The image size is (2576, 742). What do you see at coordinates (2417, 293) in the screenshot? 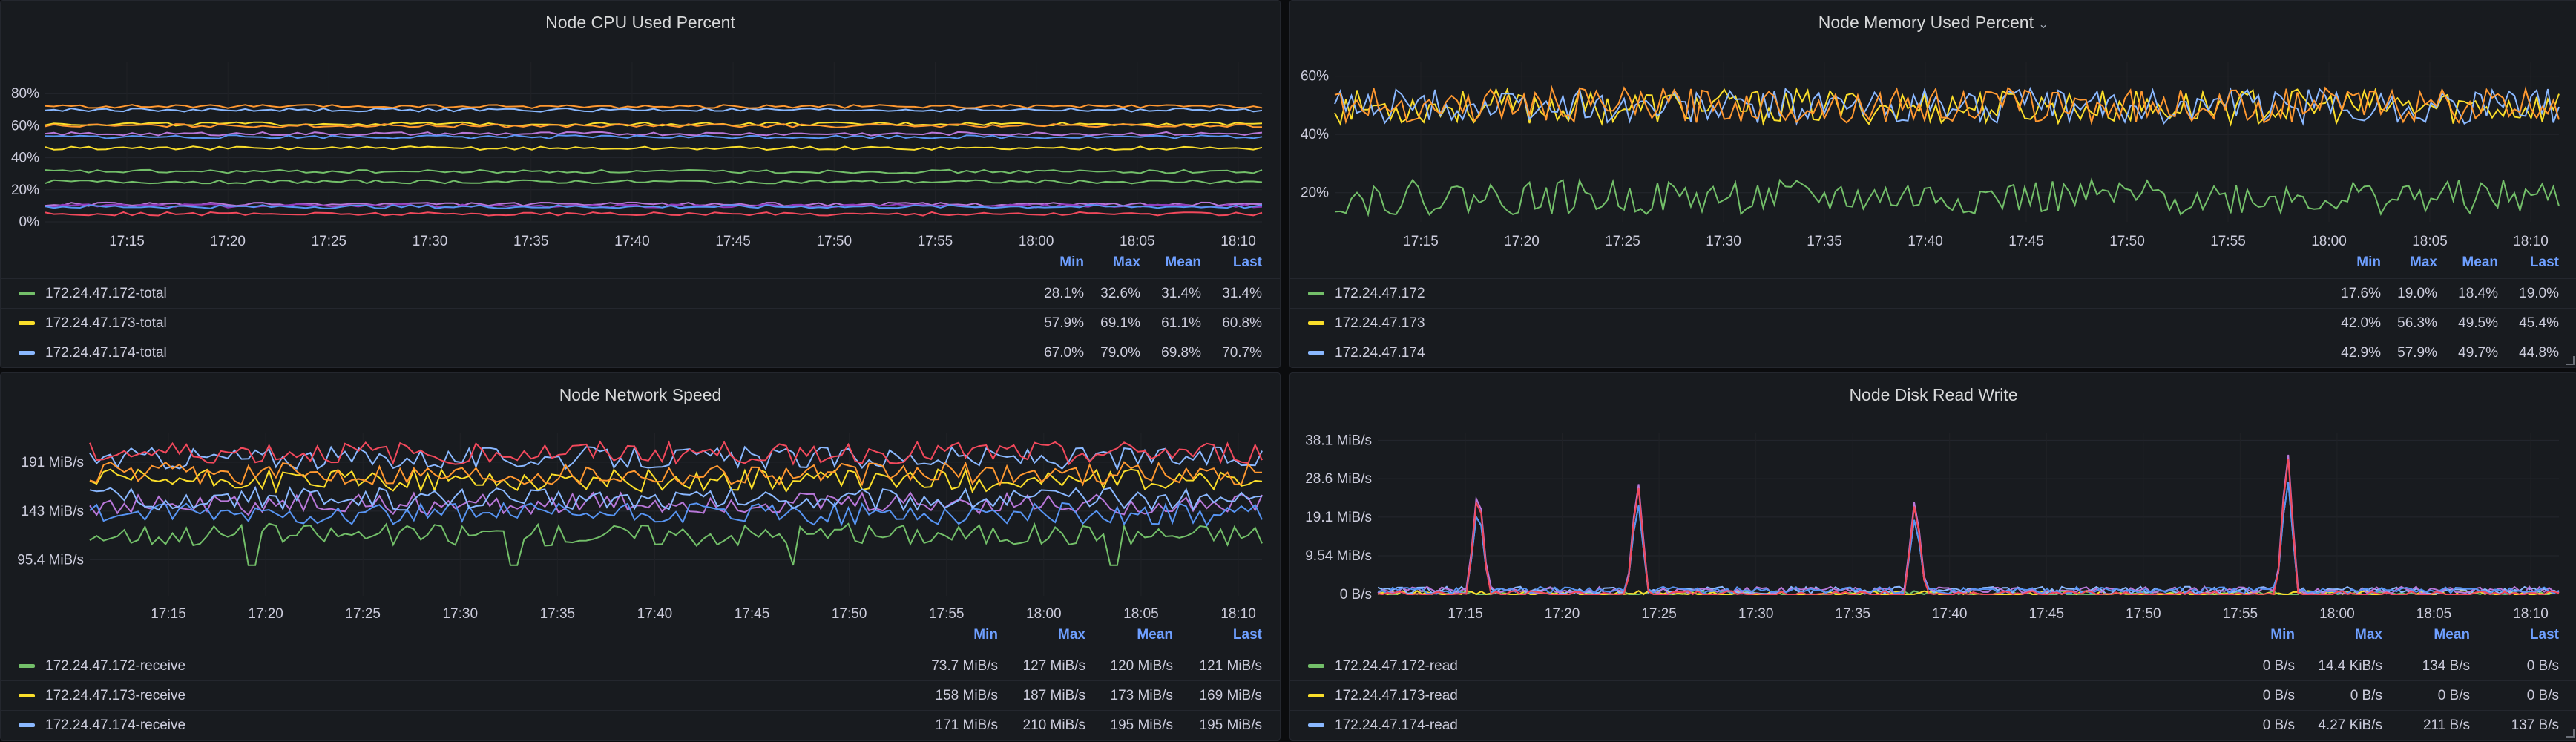
I see `stat-max: 19.0%` at bounding box center [2417, 293].